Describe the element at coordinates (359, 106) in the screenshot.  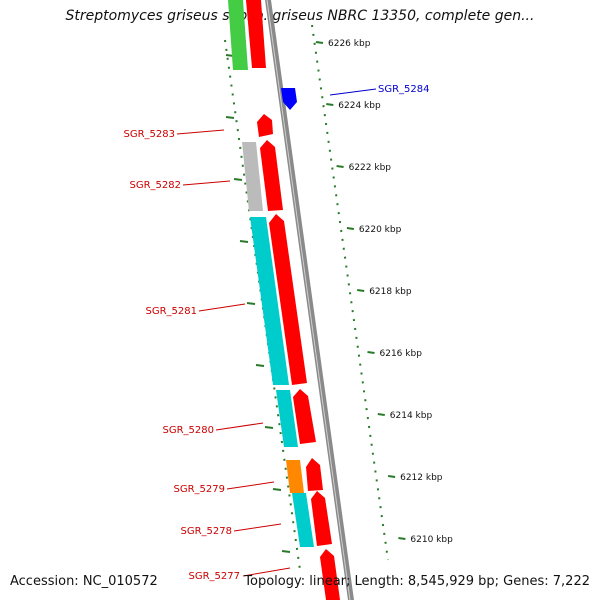
I see `scale-tick-label: 6224 kbp` at that location.